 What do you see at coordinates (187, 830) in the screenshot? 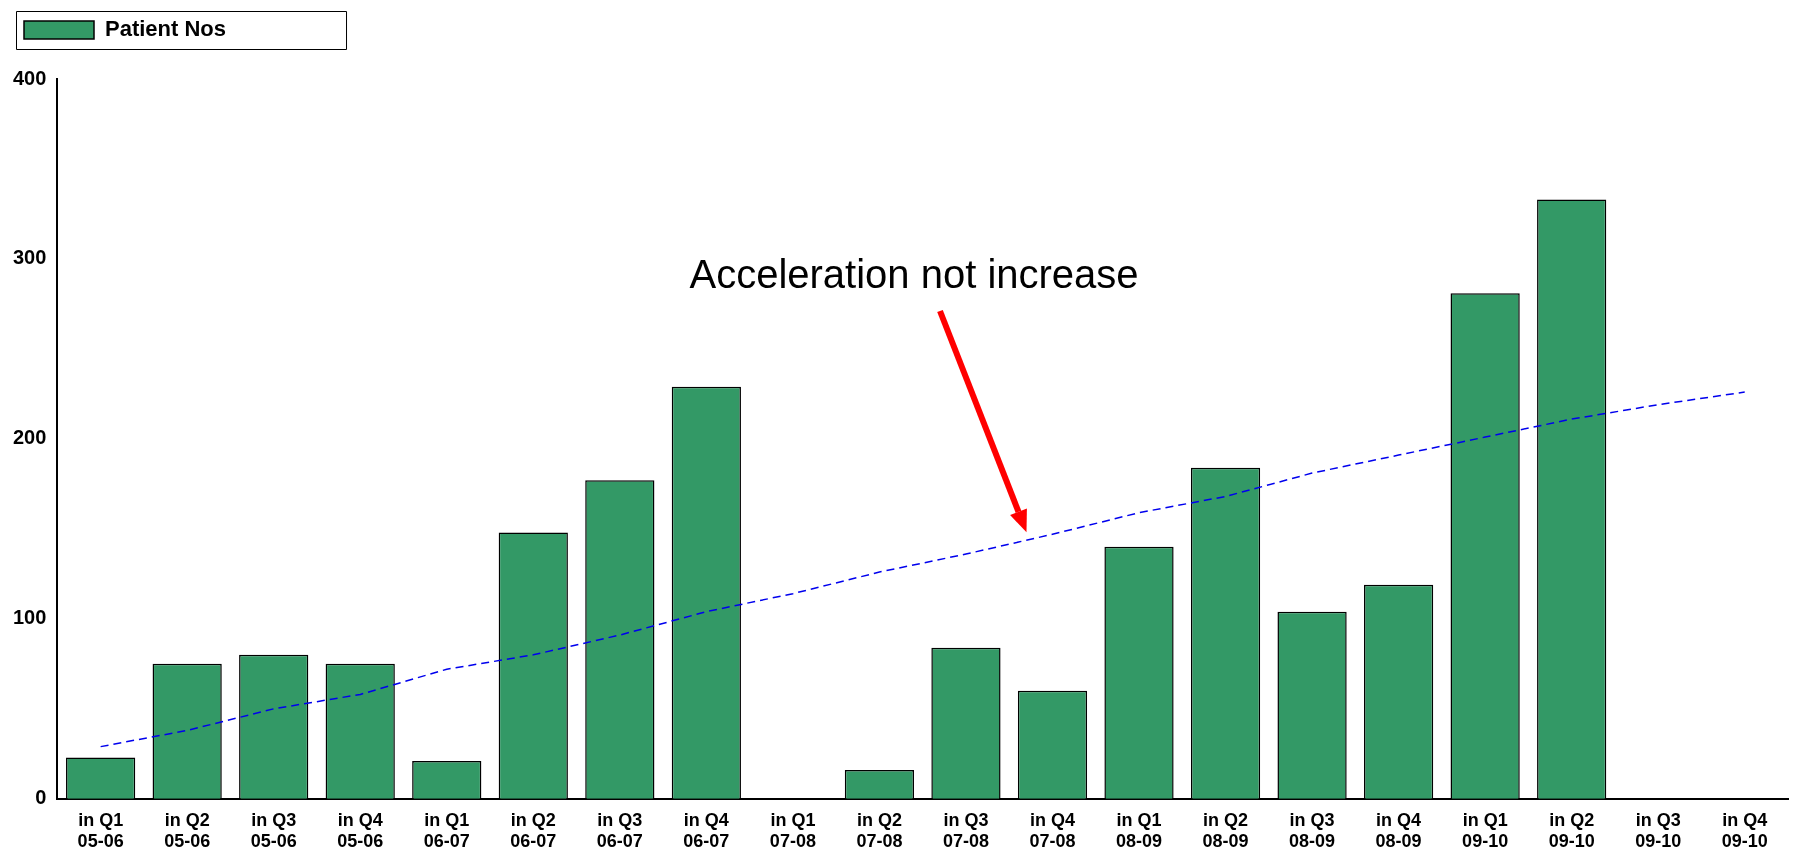
I see `x-tick-label: in Q2 05-06` at bounding box center [187, 830].